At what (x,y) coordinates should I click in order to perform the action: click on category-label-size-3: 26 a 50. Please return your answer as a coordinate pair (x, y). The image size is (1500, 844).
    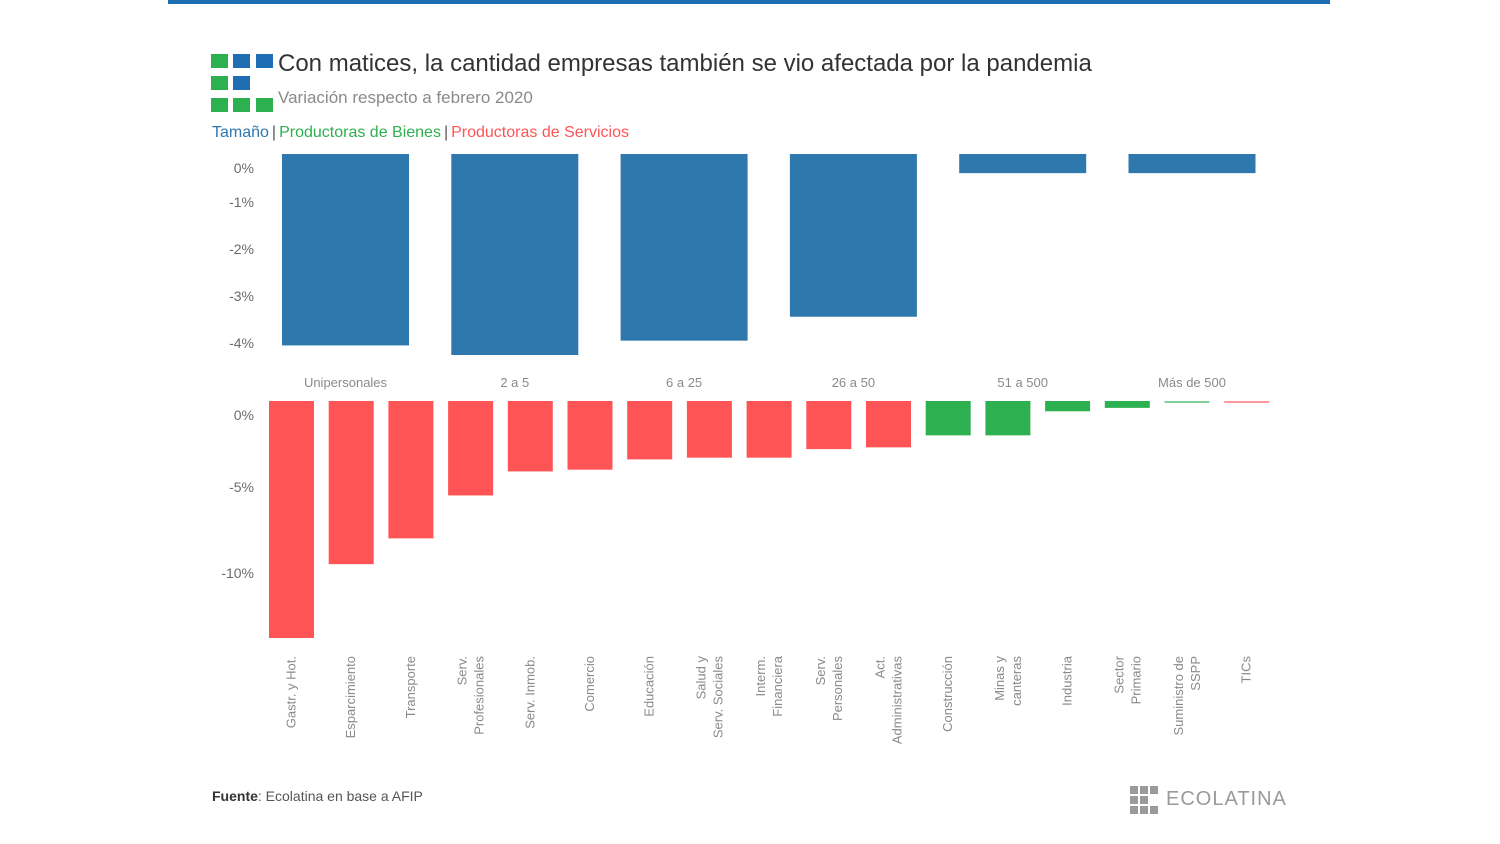
    Looking at the image, I should click on (853, 382).